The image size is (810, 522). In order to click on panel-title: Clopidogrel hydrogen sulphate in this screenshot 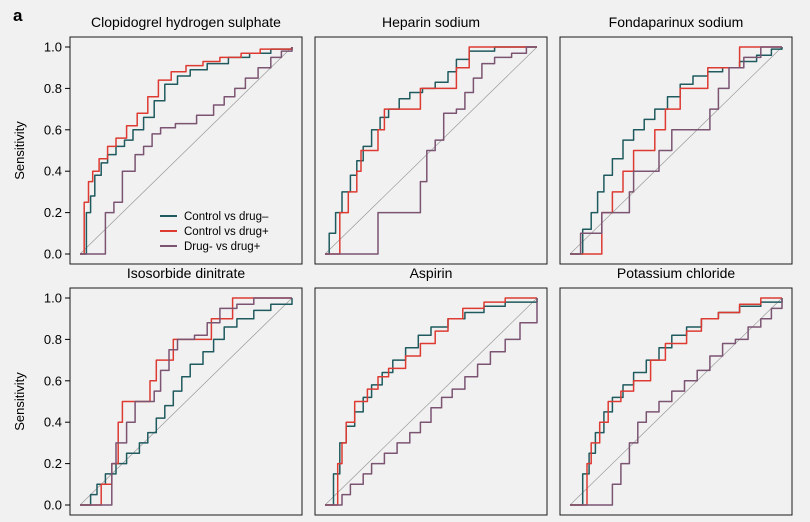, I will do `click(186, 22)`.